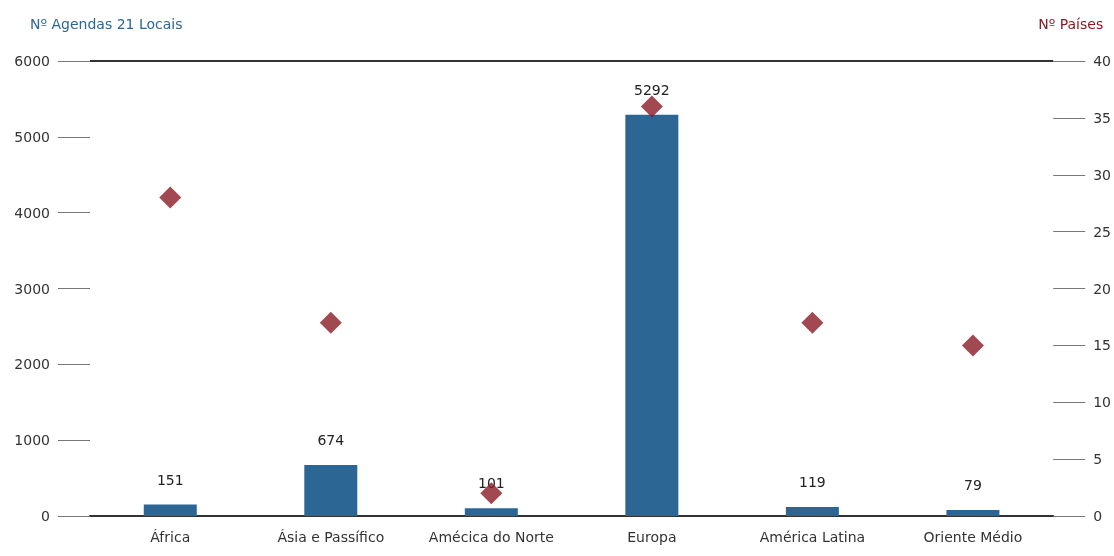 Image resolution: width=1114 pixels, height=556 pixels. What do you see at coordinates (1098, 516) in the screenshot?
I see `y2-tick-label: 0` at bounding box center [1098, 516].